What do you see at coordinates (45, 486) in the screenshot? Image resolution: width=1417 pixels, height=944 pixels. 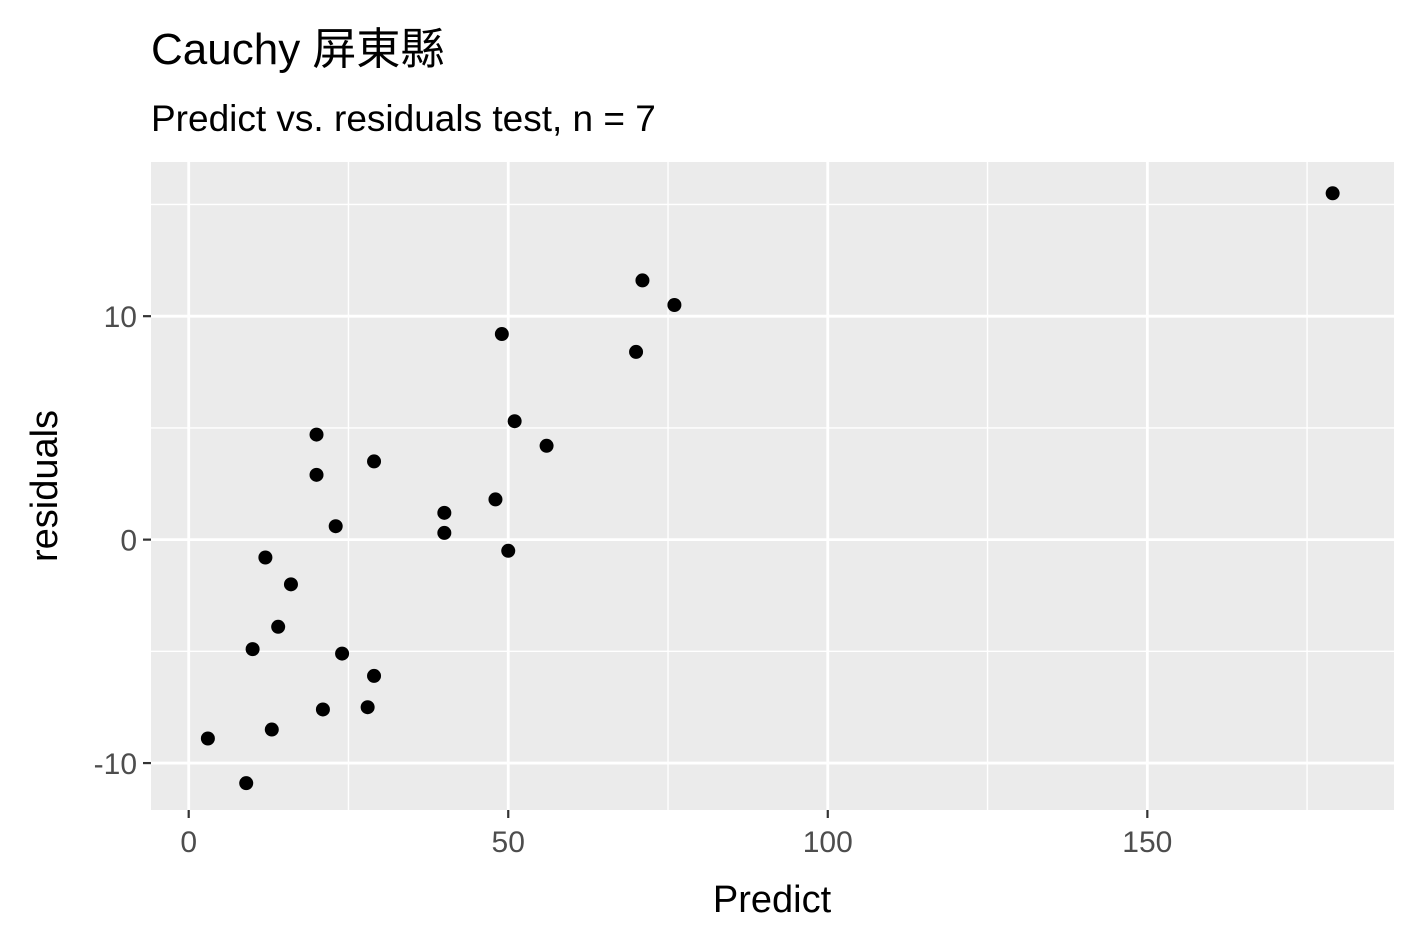 I see `y-axis-title: residuals` at bounding box center [45, 486].